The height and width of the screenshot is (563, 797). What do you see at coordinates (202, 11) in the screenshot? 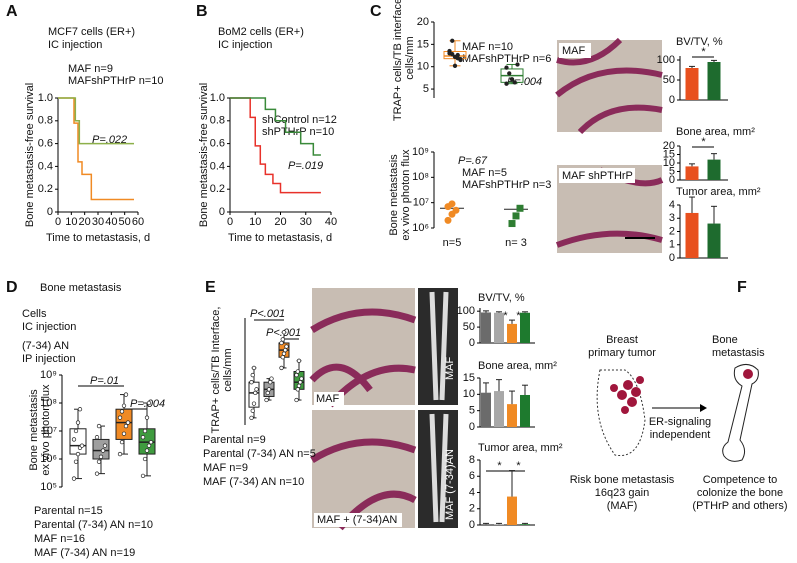
I see `panel-letter: B` at bounding box center [202, 11].